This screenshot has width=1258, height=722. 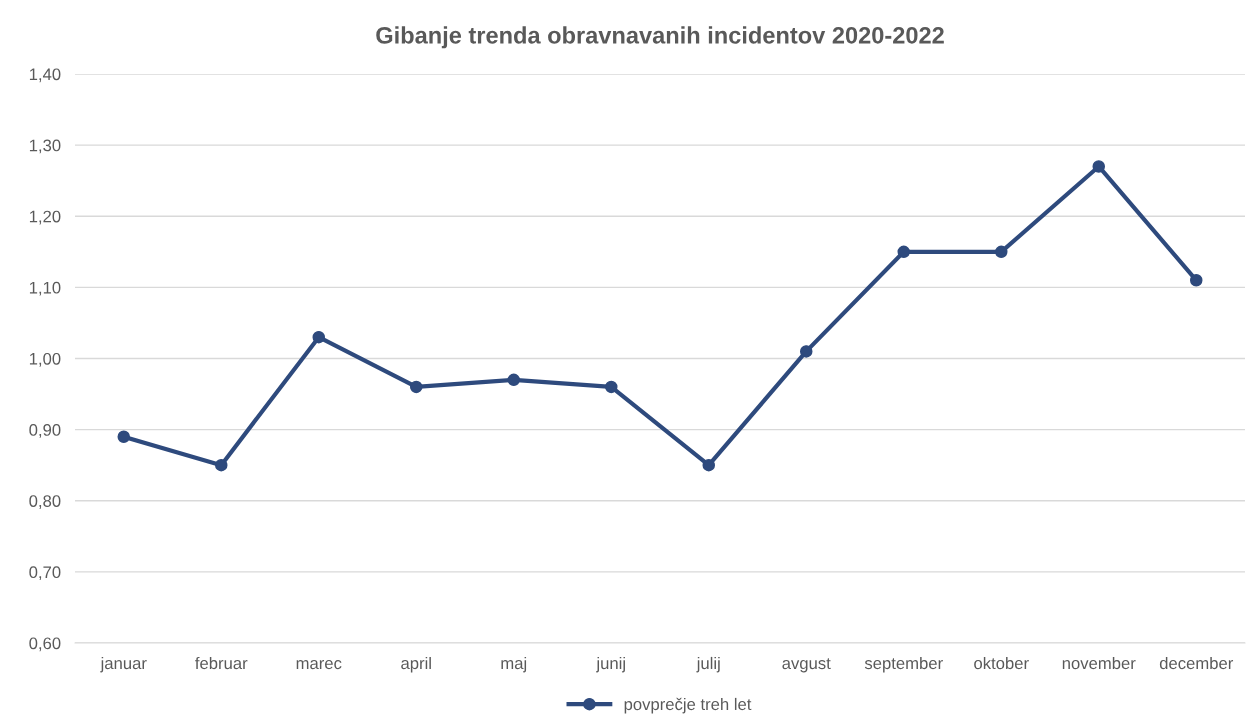 What do you see at coordinates (903, 664) in the screenshot?
I see `x-tick-label: september` at bounding box center [903, 664].